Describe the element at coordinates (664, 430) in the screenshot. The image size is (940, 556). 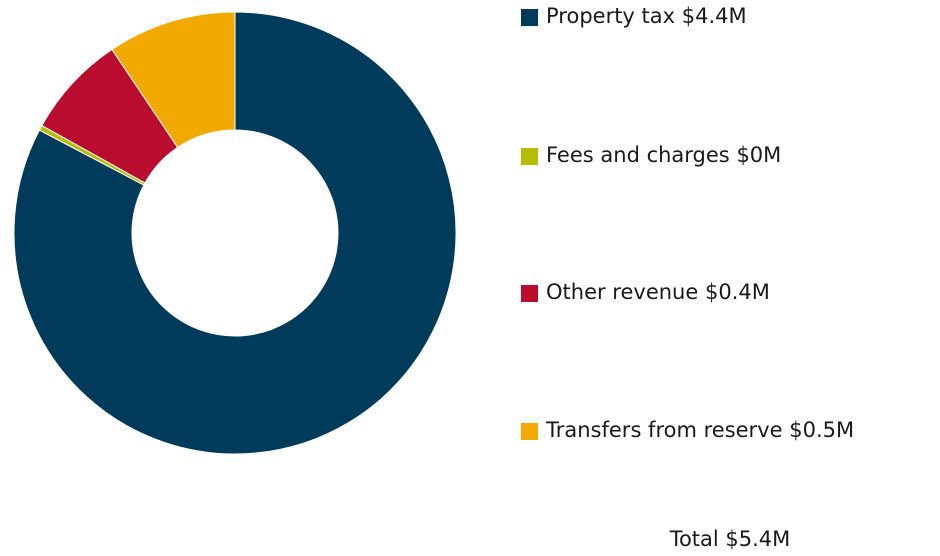
I see `legend-category: Transfers from reserve` at that location.